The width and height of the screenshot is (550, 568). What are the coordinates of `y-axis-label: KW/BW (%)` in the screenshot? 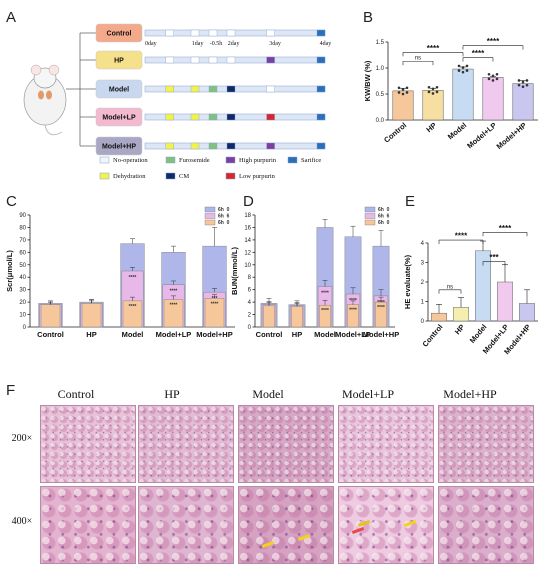 It's located at (367, 80).